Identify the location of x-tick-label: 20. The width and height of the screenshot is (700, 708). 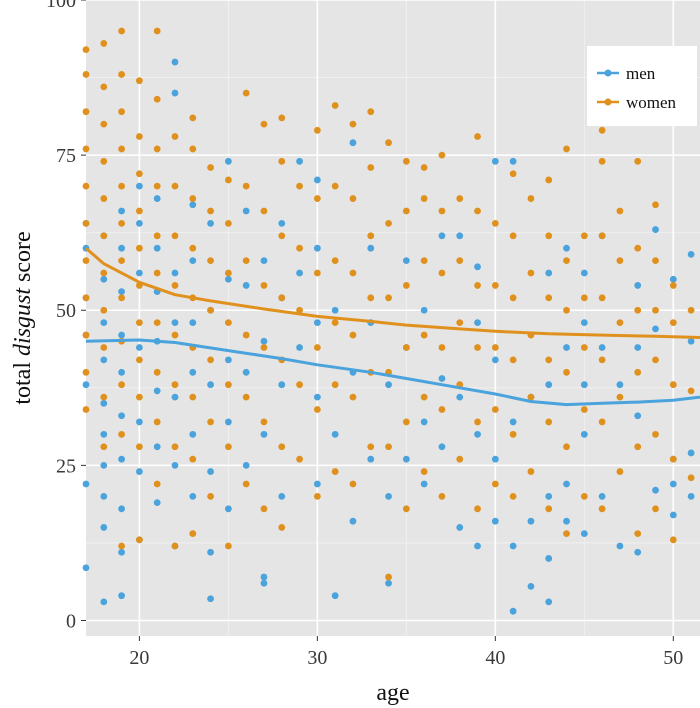
(139, 658).